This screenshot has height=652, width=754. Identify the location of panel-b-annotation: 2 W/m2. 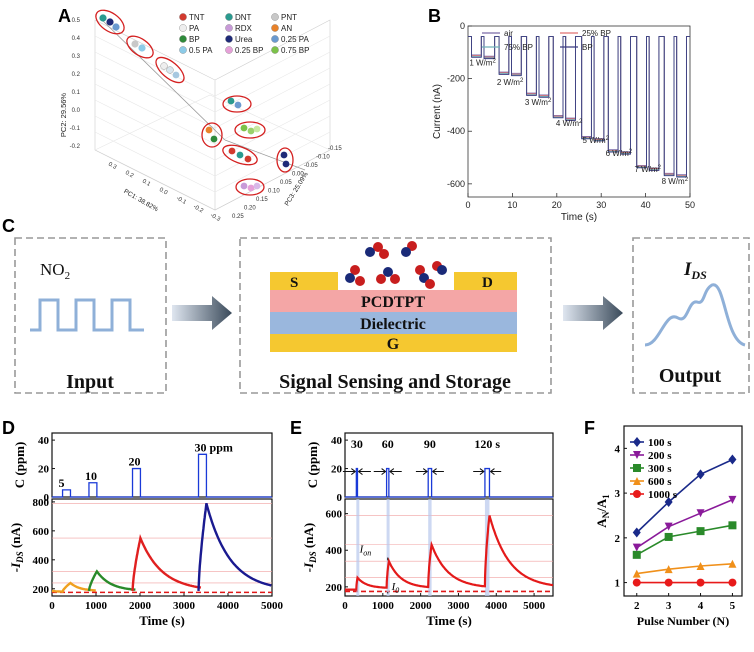
(510, 82).